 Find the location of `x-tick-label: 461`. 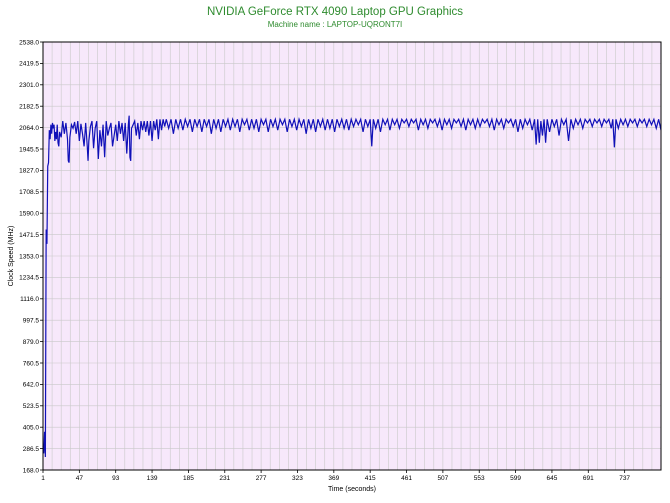

x-tick-label: 461 is located at coordinates (406, 478).